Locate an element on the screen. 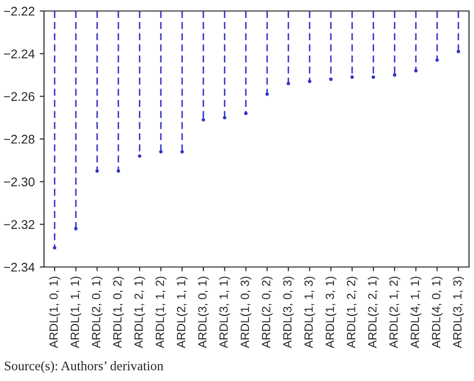 The image size is (474, 381). y-tick-label: −2.32 is located at coordinates (19, 224).